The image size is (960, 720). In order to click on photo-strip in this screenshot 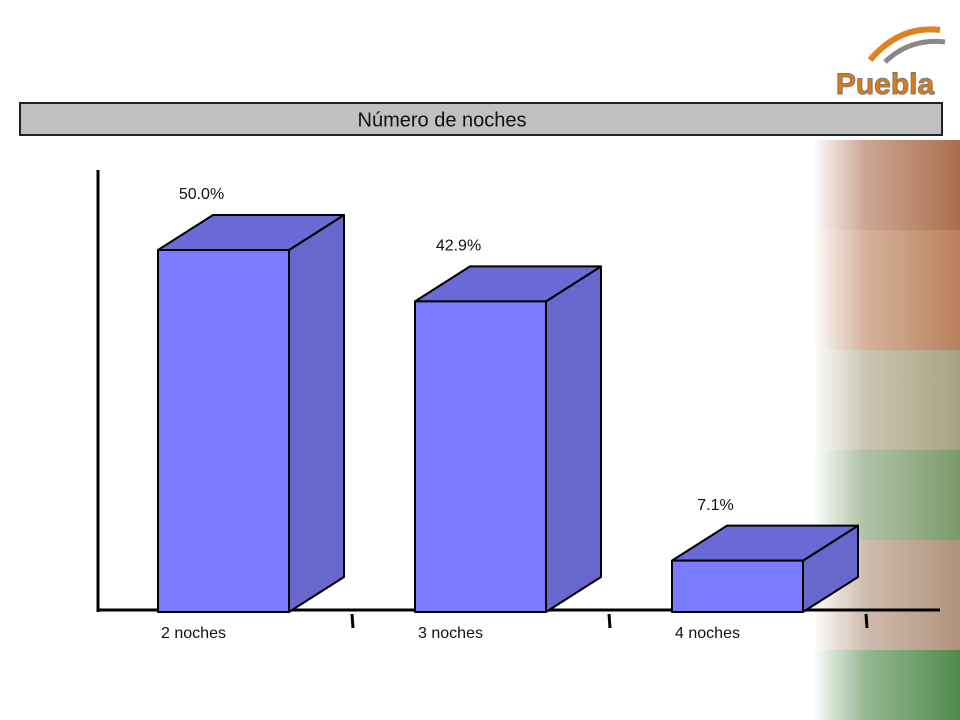, I will do `click(886, 430)`.